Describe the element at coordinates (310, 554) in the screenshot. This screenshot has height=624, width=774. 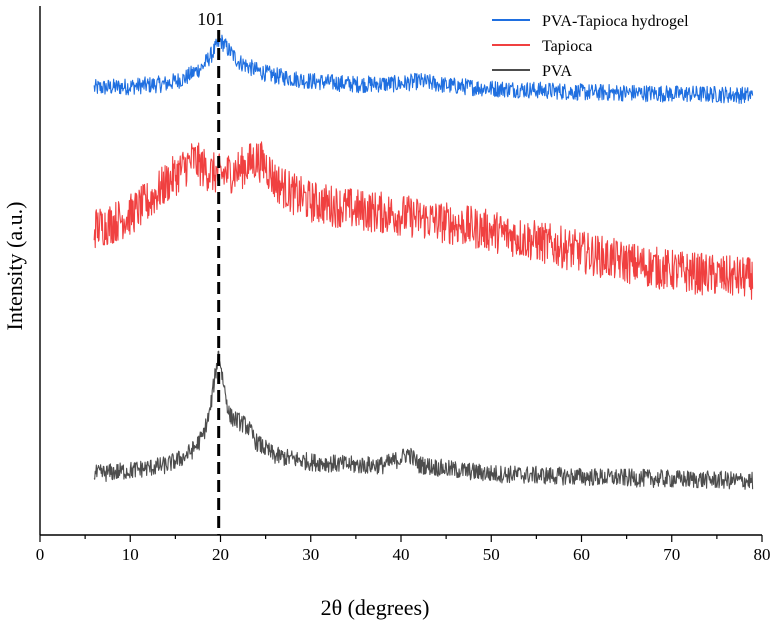
I see `x-tick-label: 30` at that location.